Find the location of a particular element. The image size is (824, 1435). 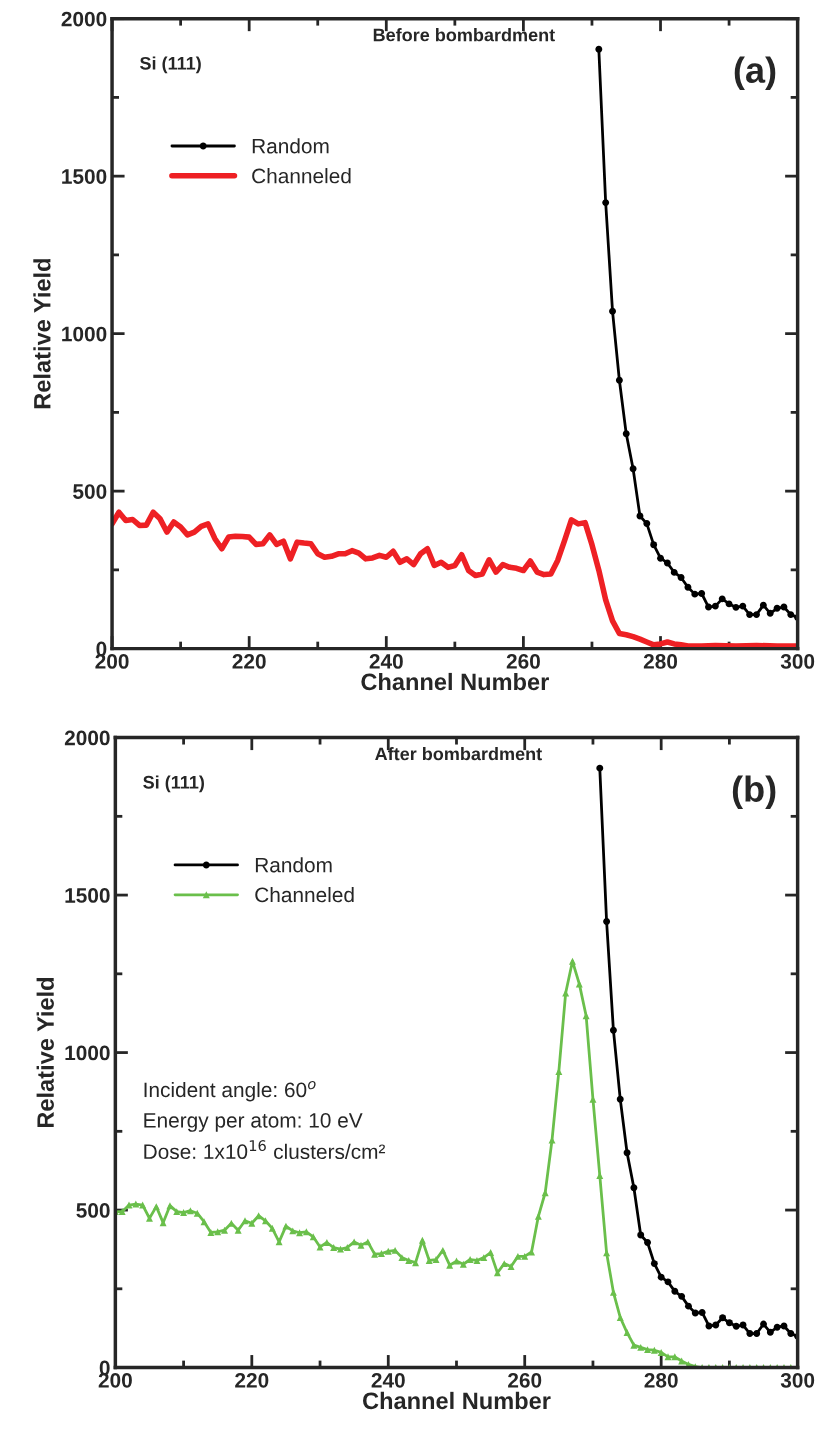

chart-title: Before bombardment is located at coordinates (464, 35).